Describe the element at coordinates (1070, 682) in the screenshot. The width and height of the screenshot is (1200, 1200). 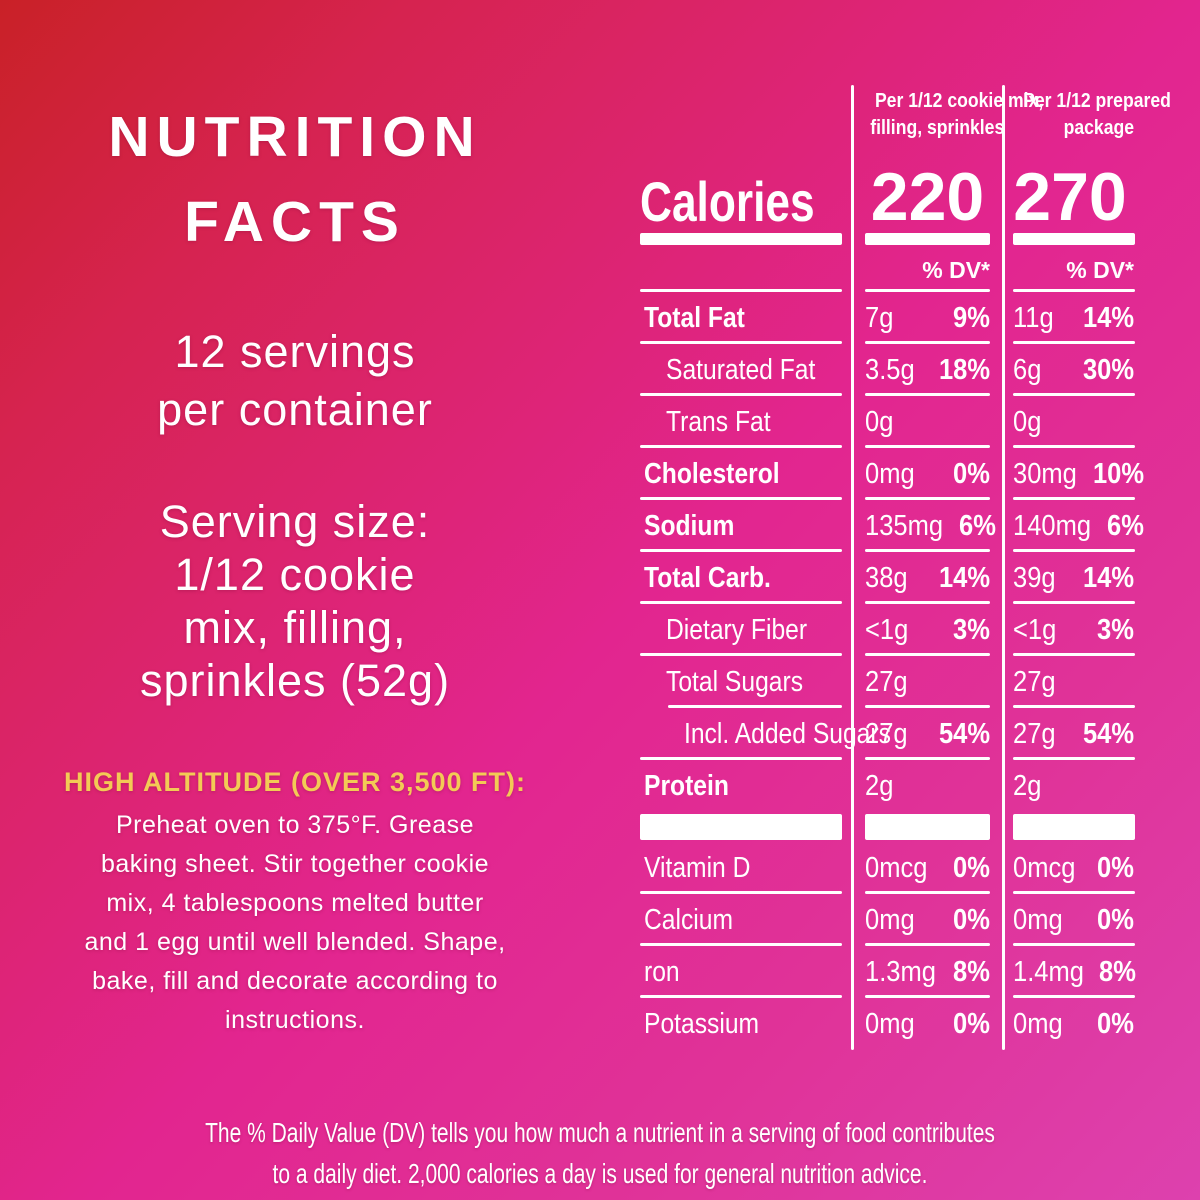
I see `nutrient-values-prepared: 27g` at that location.